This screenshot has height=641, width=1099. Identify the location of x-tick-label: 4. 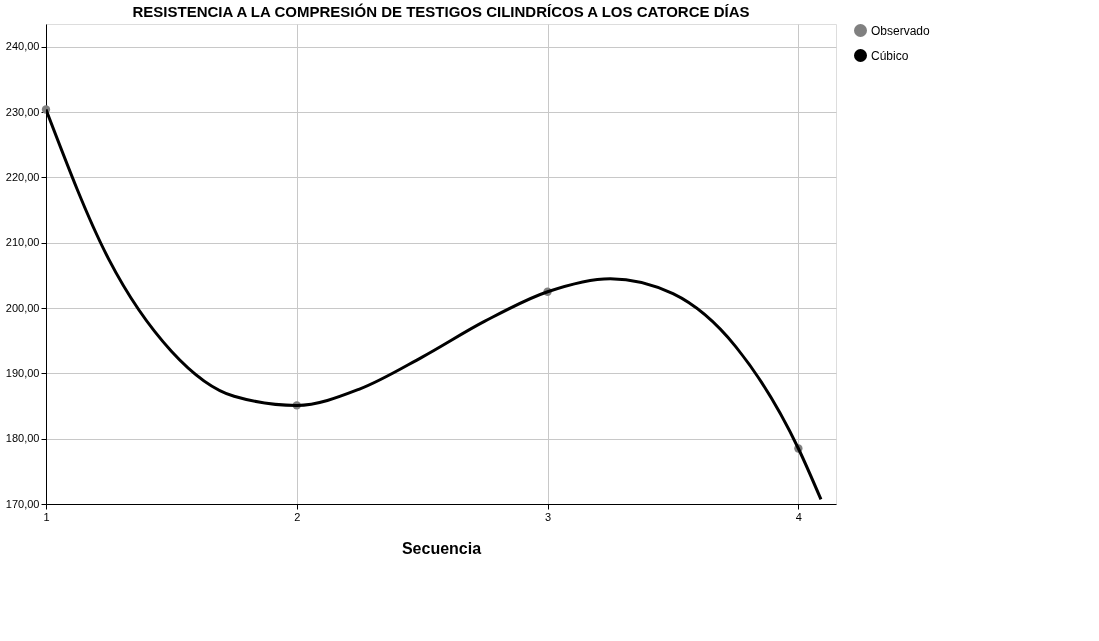
(798, 516).